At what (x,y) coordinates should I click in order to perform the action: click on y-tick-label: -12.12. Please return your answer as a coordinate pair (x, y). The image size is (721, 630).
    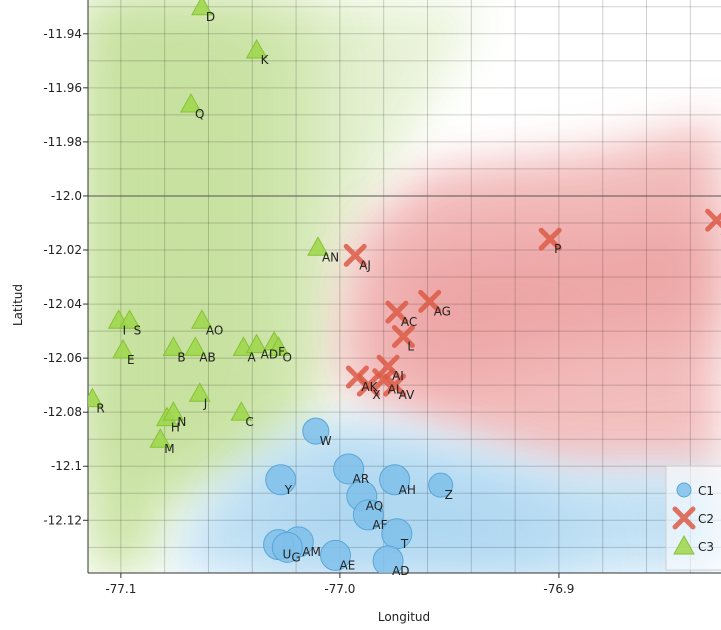
    Looking at the image, I should click on (62, 520).